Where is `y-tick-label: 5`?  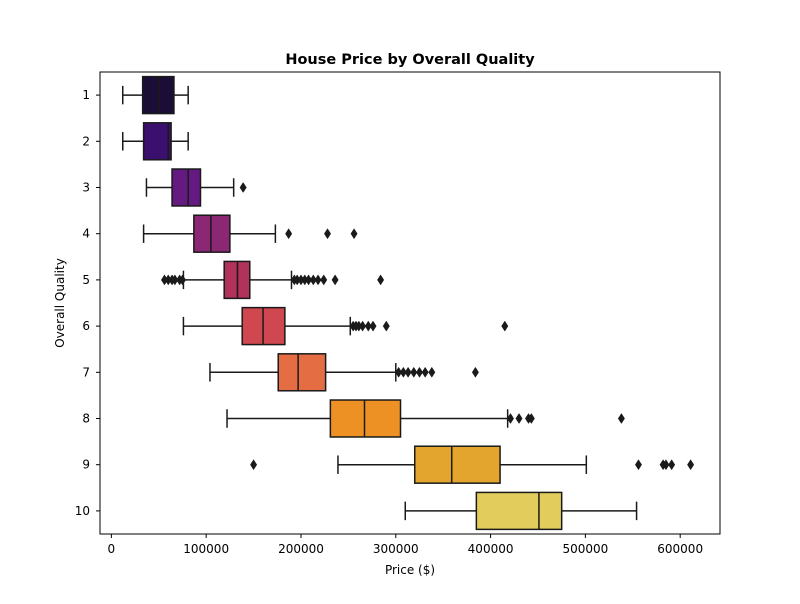
y-tick-label: 5 is located at coordinates (86, 280).